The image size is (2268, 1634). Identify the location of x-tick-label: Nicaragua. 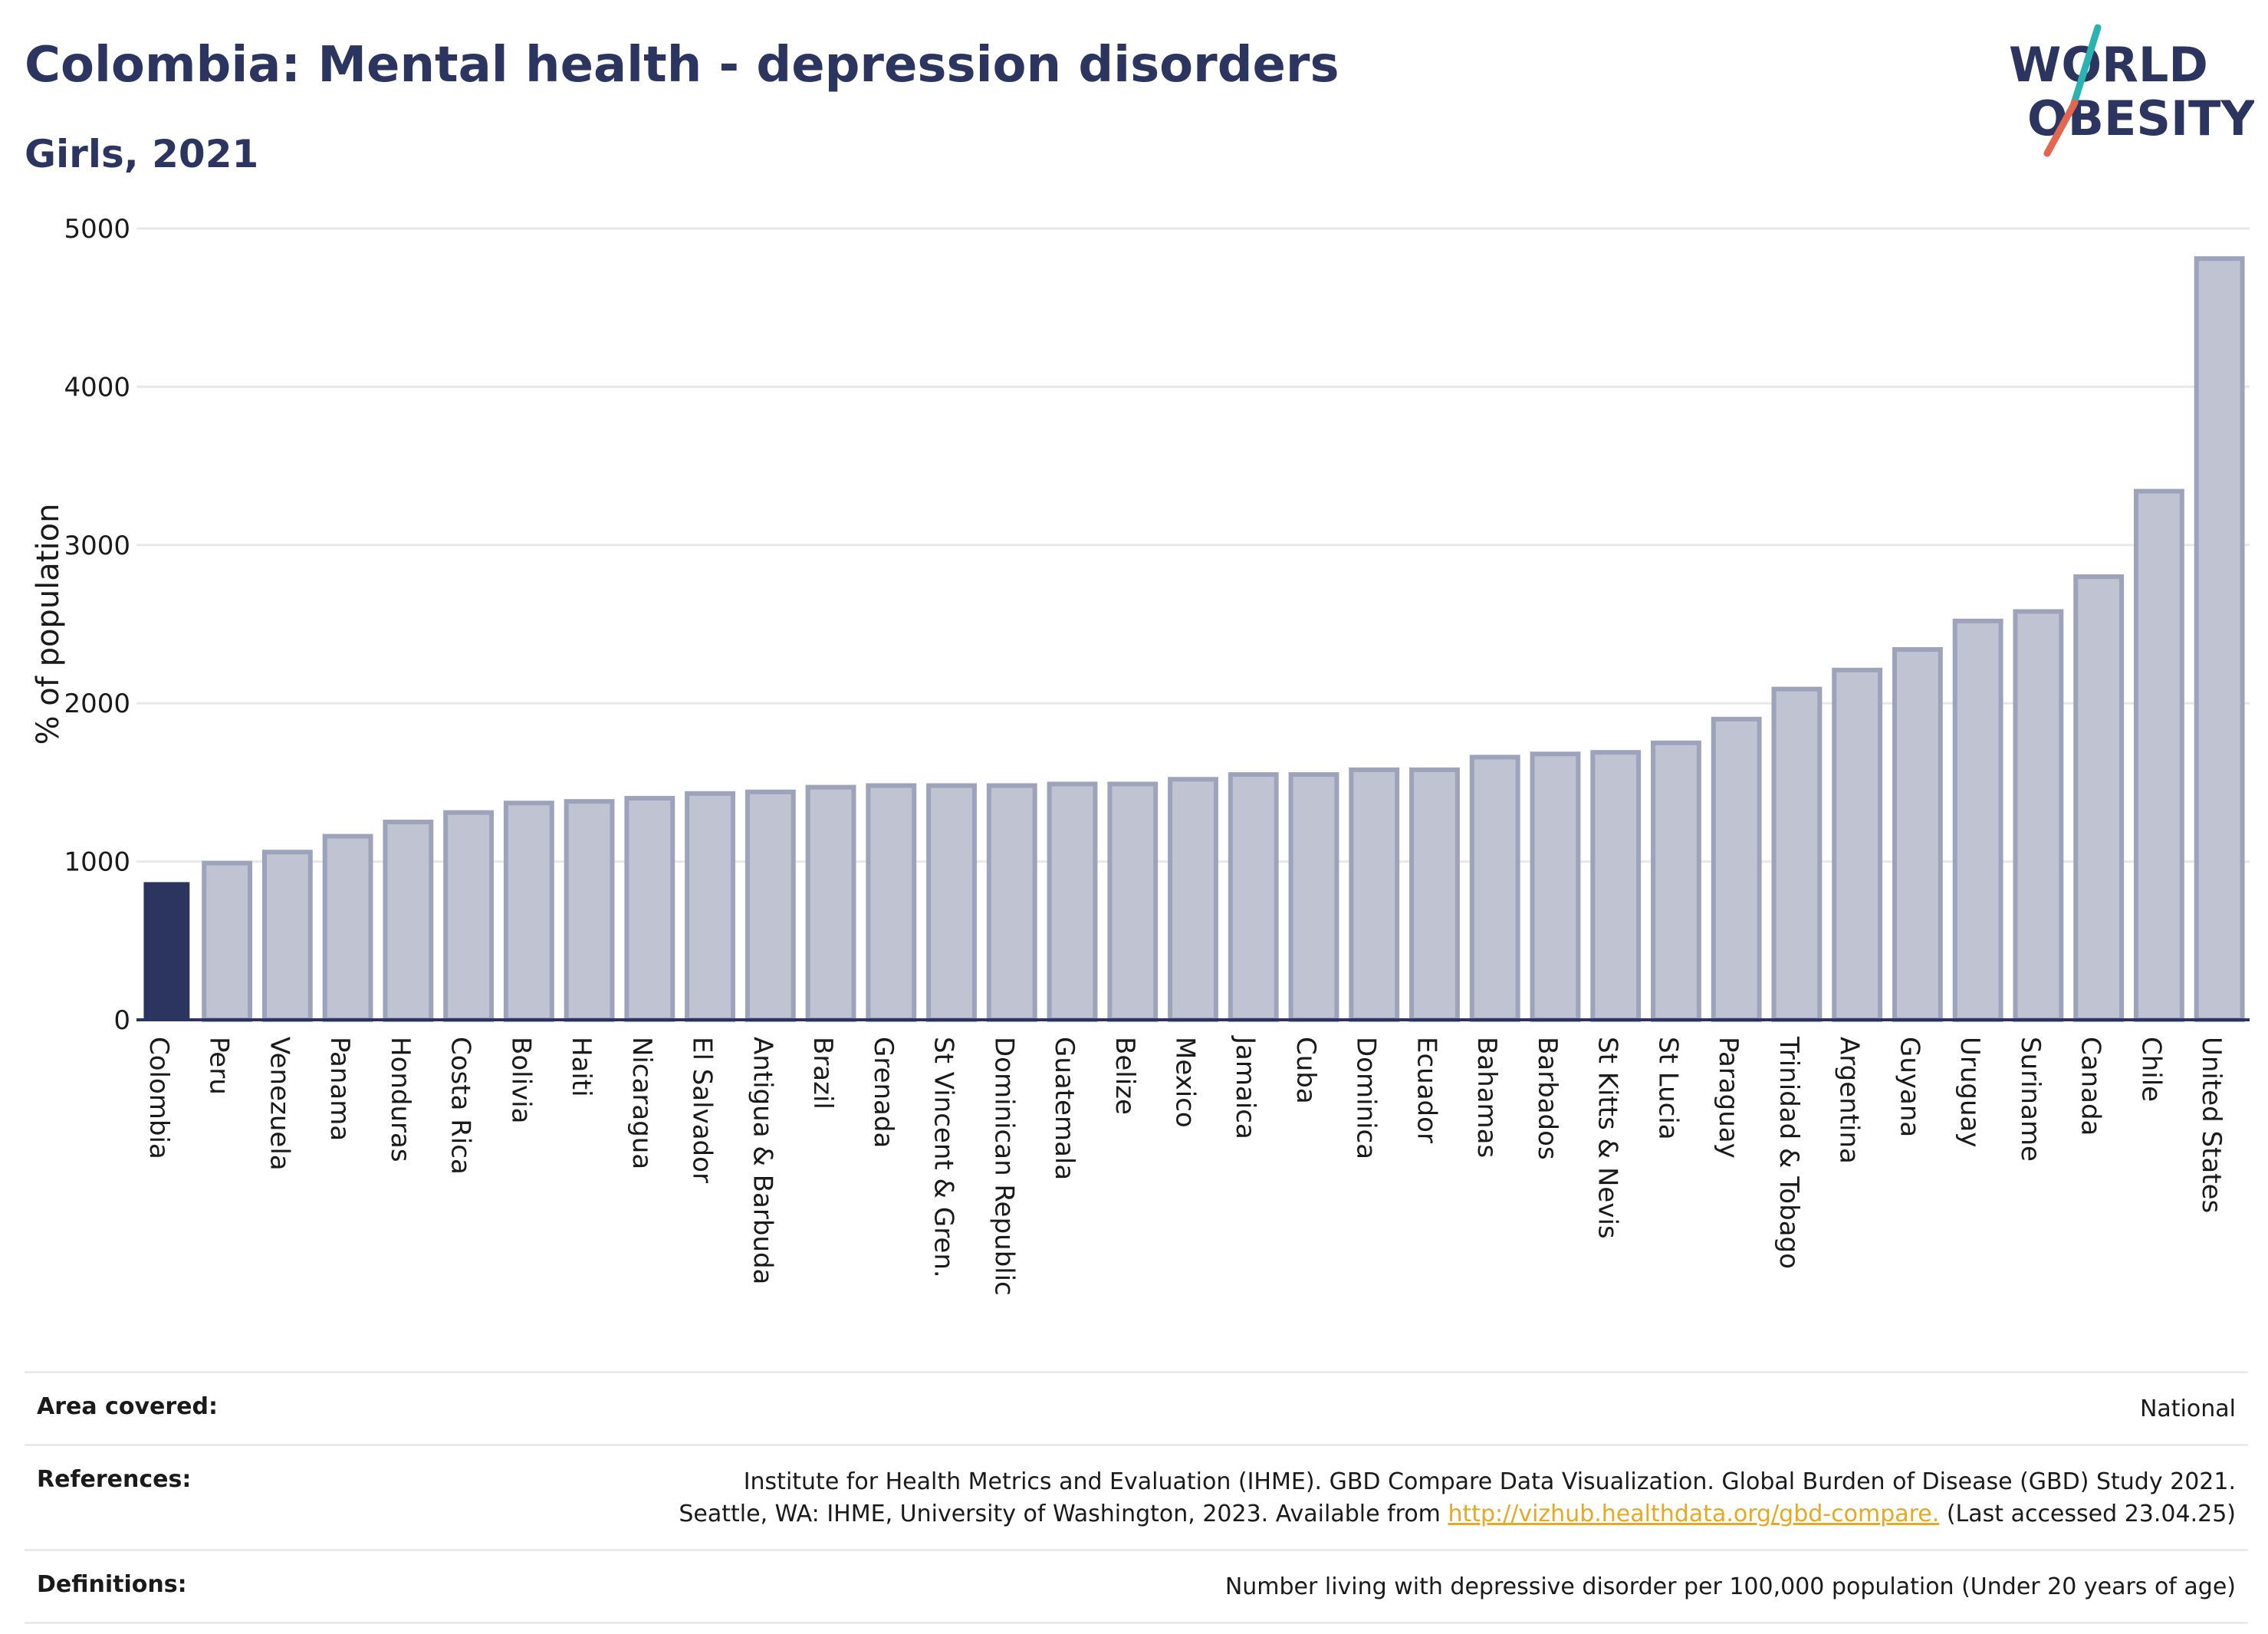
(641, 1103).